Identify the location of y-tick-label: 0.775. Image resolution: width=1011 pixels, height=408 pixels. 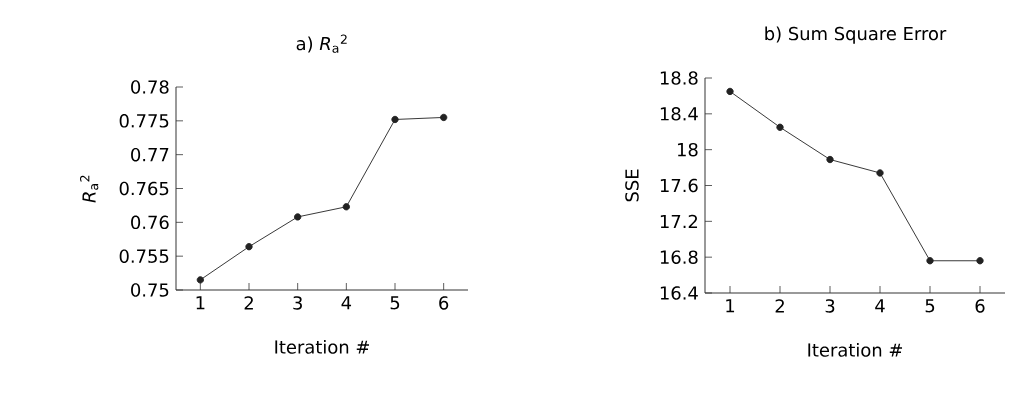
(144, 121).